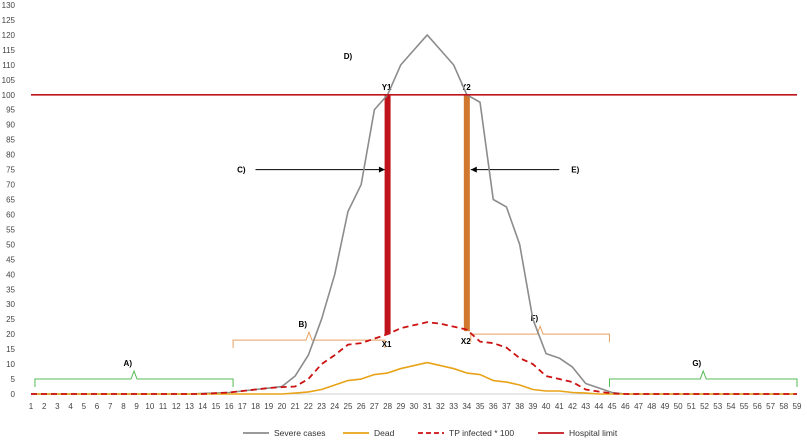 This screenshot has width=807, height=444. What do you see at coordinates (546, 406) in the screenshot?
I see `x-tick-label: 40` at bounding box center [546, 406].